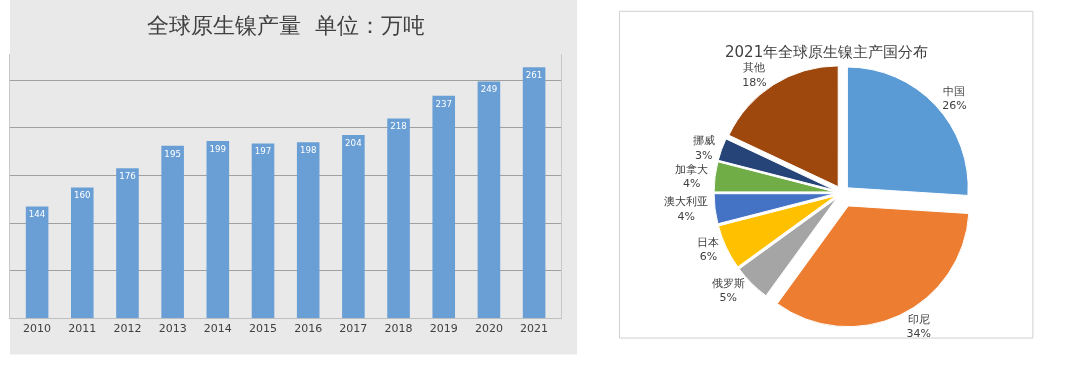 Image resolution: width=1080 pixels, height=374 pixels. Describe the element at coordinates (692, 169) in the screenshot. I see `slice-label: 加拿大` at that location.